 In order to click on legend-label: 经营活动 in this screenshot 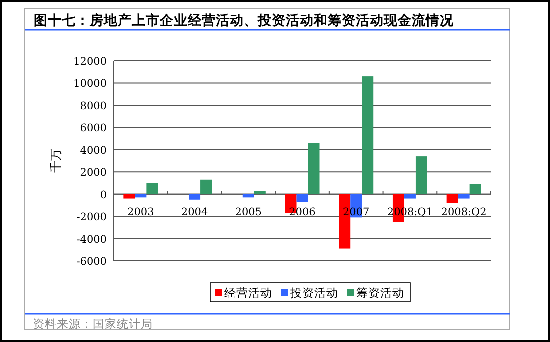, I will do `click(248, 293)`.